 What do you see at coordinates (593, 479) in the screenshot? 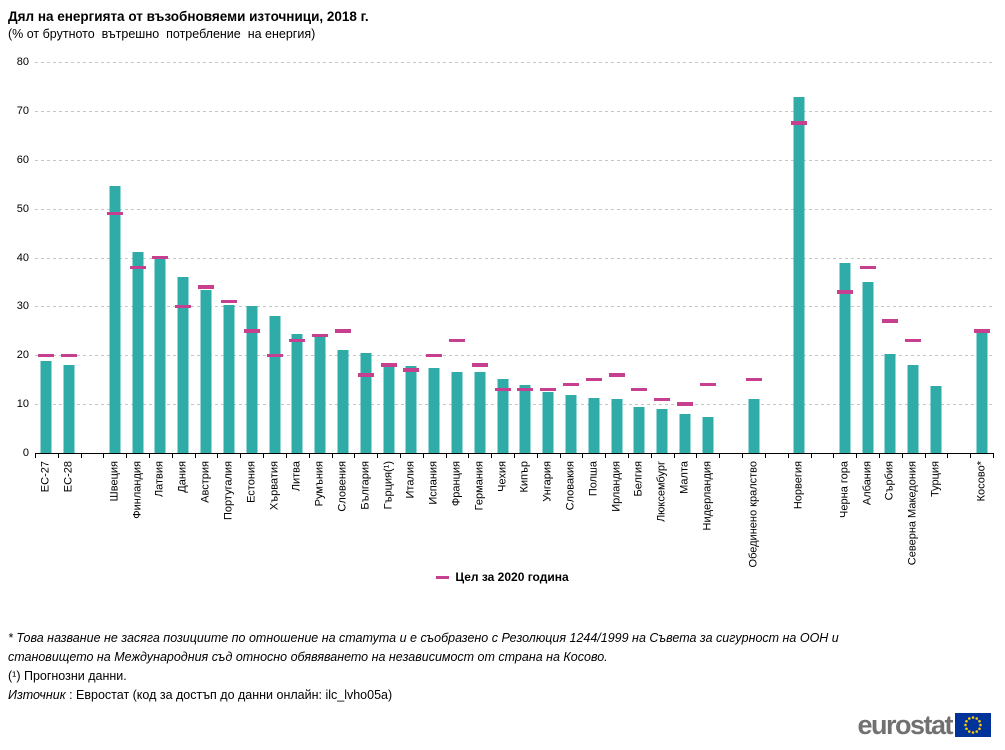
I see `x-axis-category-label: Полша` at bounding box center [593, 479].